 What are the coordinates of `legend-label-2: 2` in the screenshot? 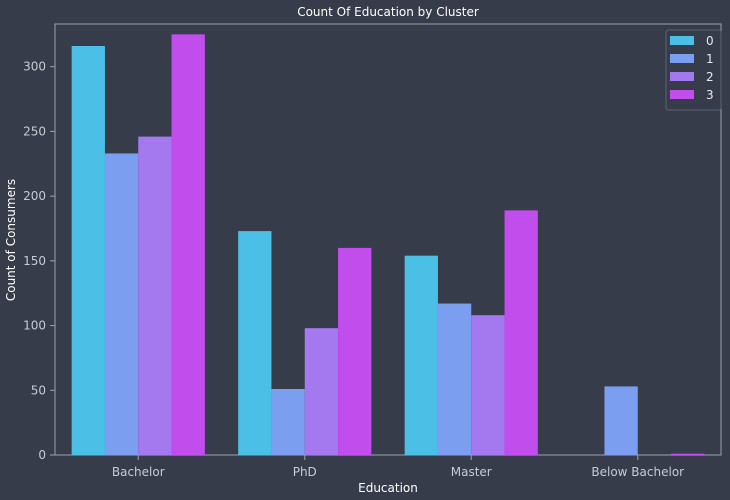 It's located at (710, 77).